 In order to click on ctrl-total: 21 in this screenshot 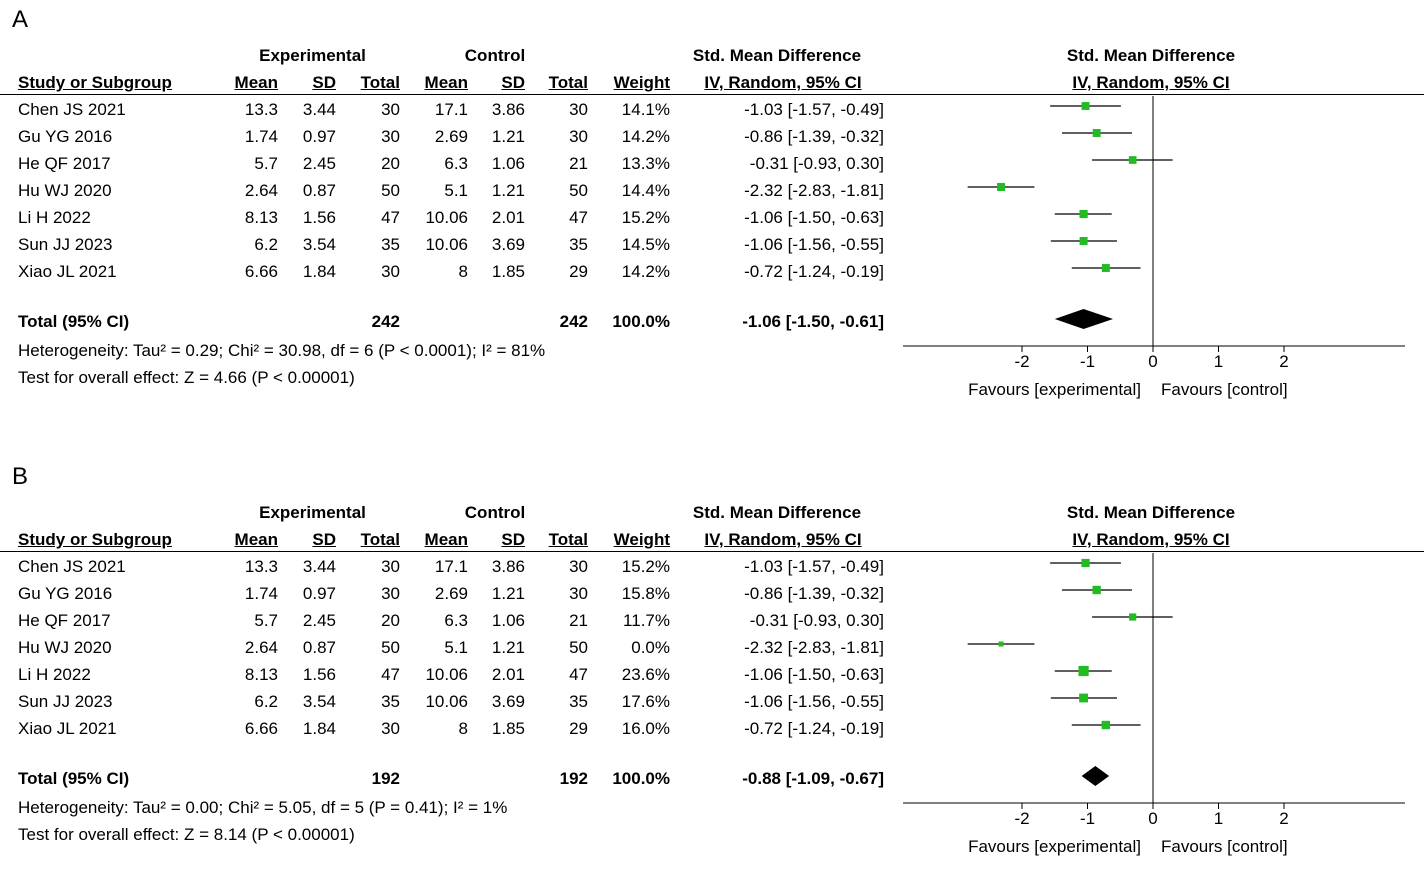, I will do `click(578, 163)`.